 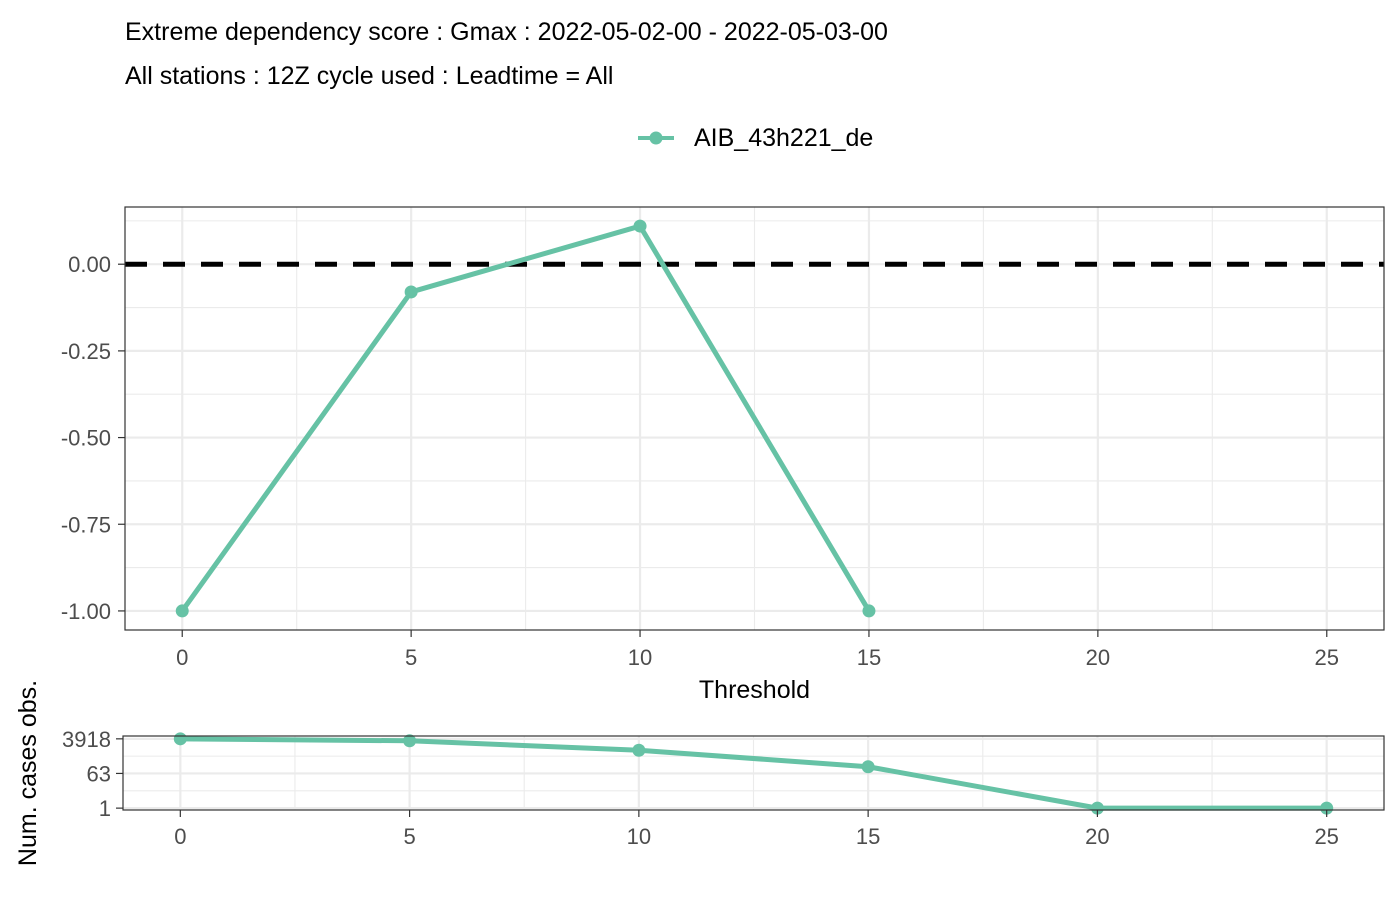 What do you see at coordinates (86, 438) in the screenshot?
I see `y-tick-label: -0.50` at bounding box center [86, 438].